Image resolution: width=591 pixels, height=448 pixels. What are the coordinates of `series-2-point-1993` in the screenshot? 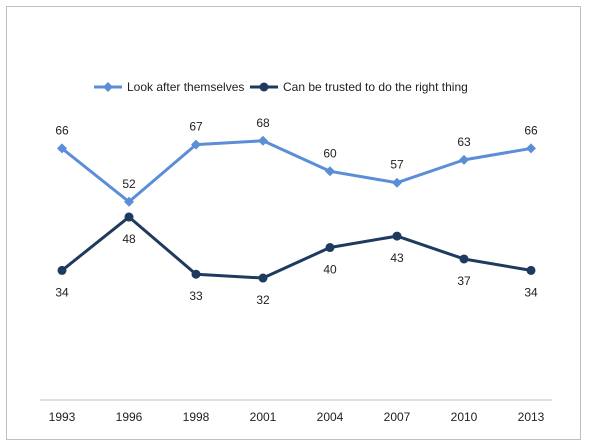 It's located at (62, 270).